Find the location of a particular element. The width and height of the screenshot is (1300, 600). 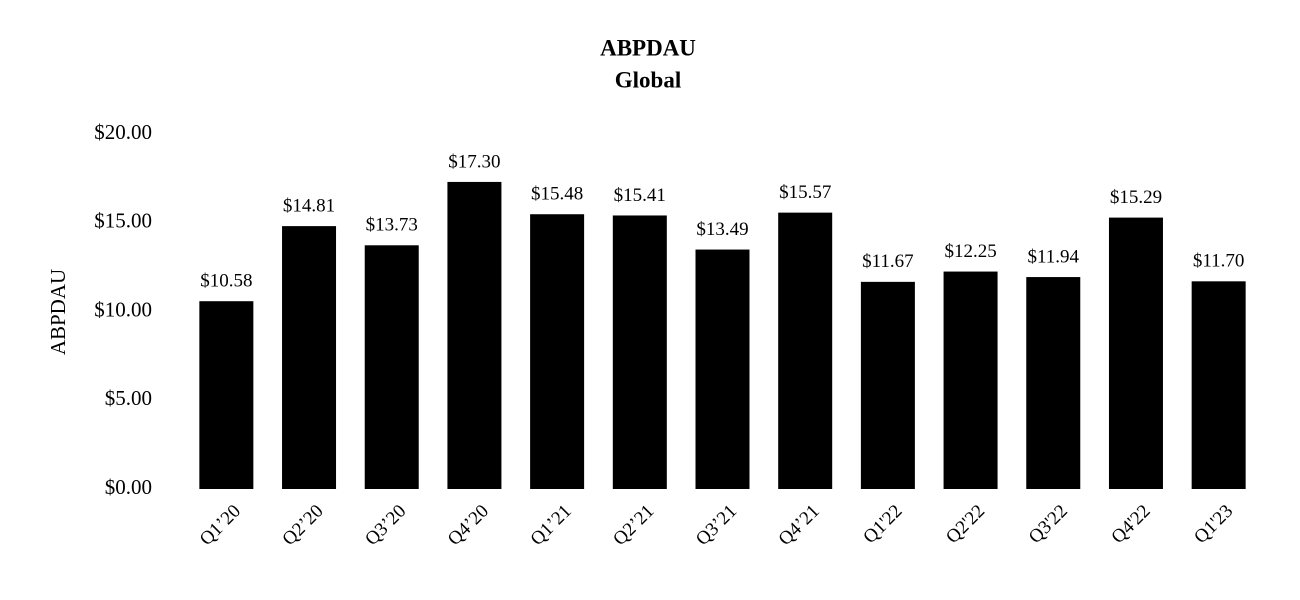

y-tick-label: $15.00 is located at coordinates (123, 221).